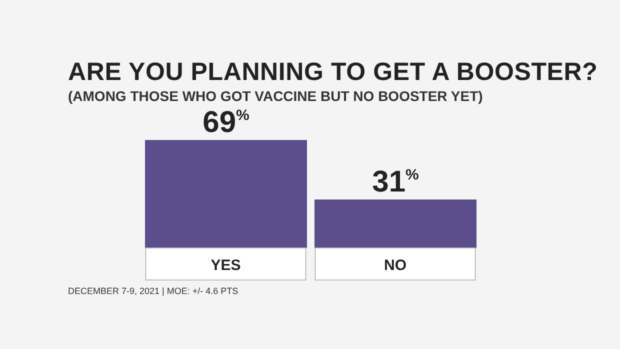 This screenshot has width=620, height=349. What do you see at coordinates (395, 265) in the screenshot?
I see `x-tick-label: NO` at bounding box center [395, 265].